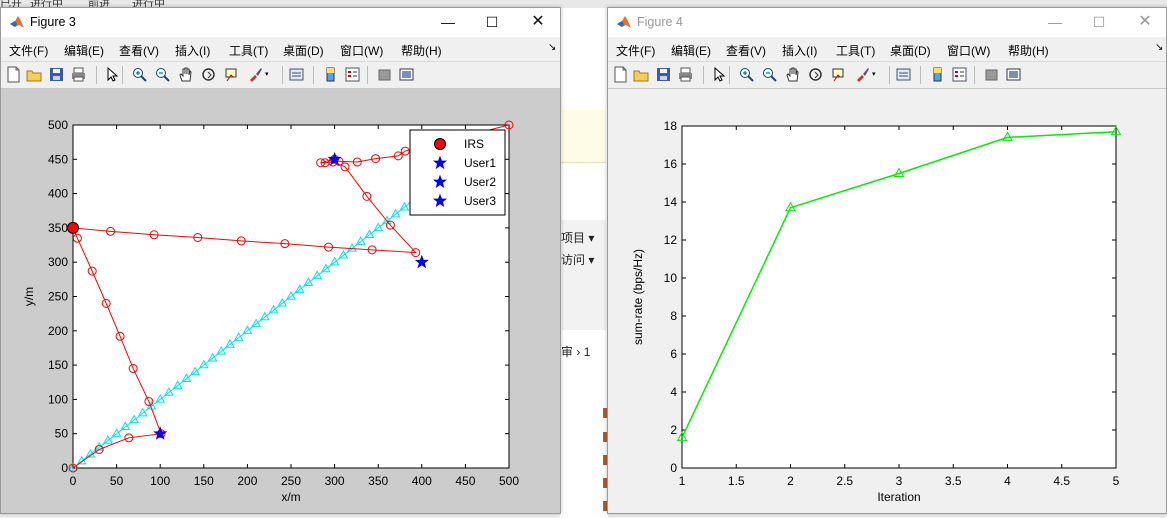  What do you see at coordinates (58, 262) in the screenshot?
I see `y-tick-label: 300` at bounding box center [58, 262].